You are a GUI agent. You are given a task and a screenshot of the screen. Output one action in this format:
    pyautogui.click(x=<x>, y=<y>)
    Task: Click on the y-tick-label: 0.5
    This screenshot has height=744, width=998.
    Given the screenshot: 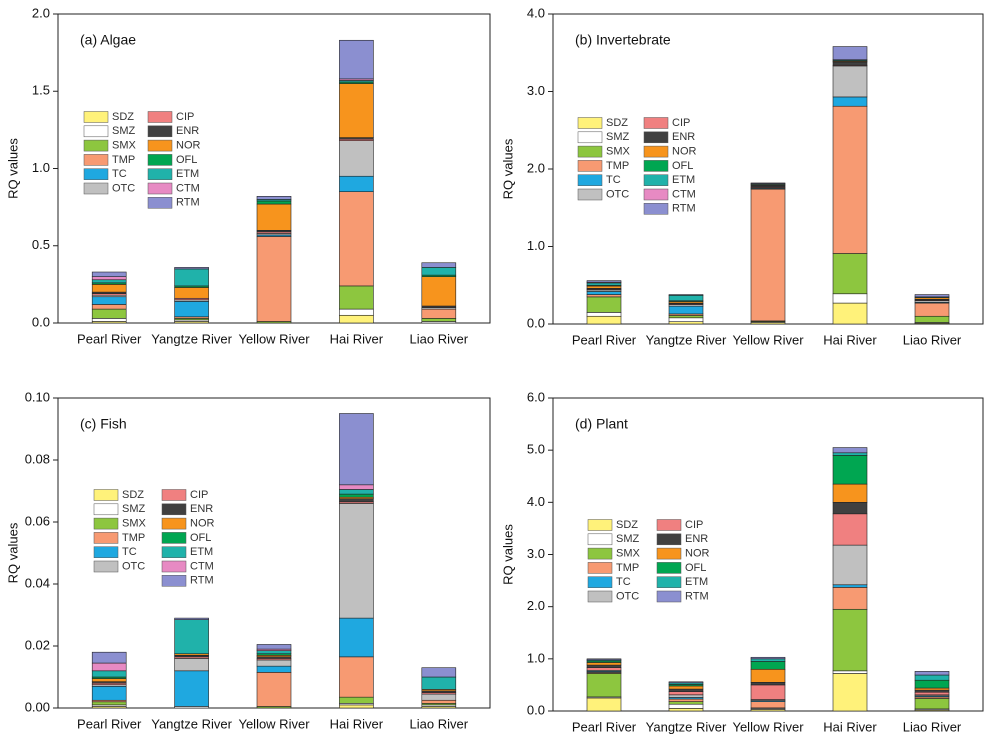 What is the action you would take?
    pyautogui.click(x=41, y=244)
    